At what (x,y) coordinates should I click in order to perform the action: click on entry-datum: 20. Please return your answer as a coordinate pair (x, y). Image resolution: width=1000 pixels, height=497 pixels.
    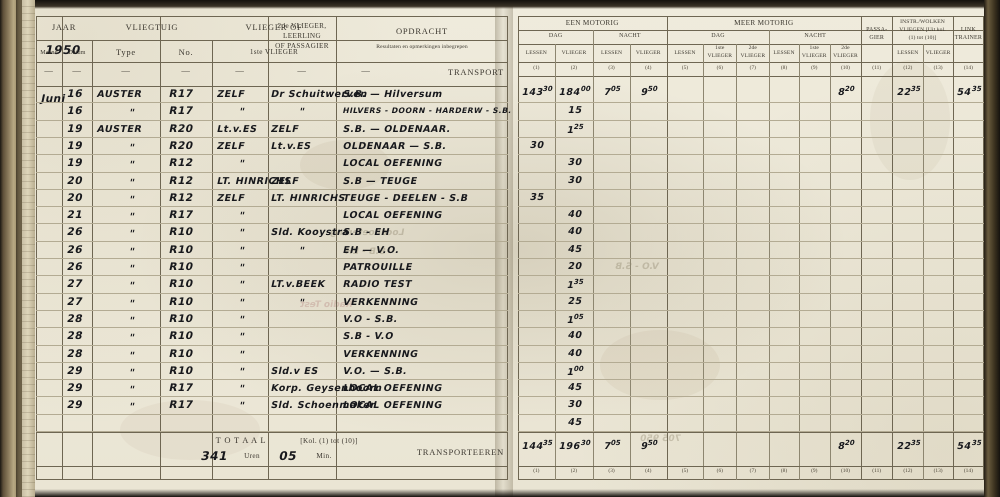
    Looking at the image, I should click on (75, 197).